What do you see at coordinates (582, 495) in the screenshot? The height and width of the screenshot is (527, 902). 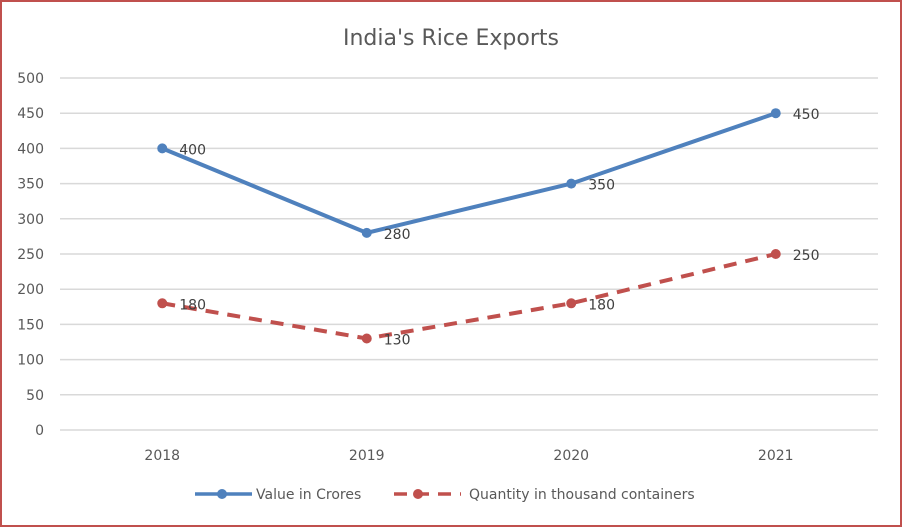 I see `legend-label-quantity: Quantity in thousand containers` at bounding box center [582, 495].